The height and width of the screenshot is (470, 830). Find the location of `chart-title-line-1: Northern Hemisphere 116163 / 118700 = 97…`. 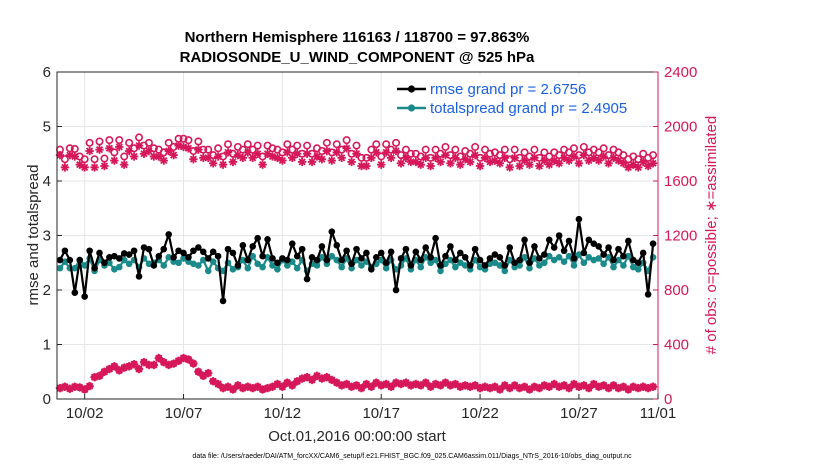

chart-title-line-1: Northern Hemisphere 116163 / 118700 = 97… is located at coordinates (357, 37).